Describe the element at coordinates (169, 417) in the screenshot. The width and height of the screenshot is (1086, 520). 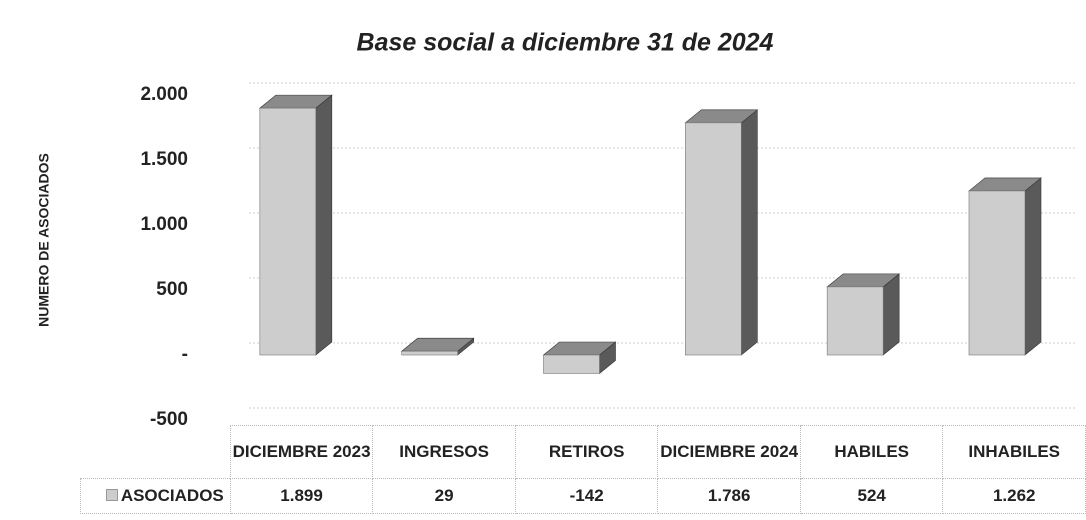
I see `y-tick-label: -500` at that location.